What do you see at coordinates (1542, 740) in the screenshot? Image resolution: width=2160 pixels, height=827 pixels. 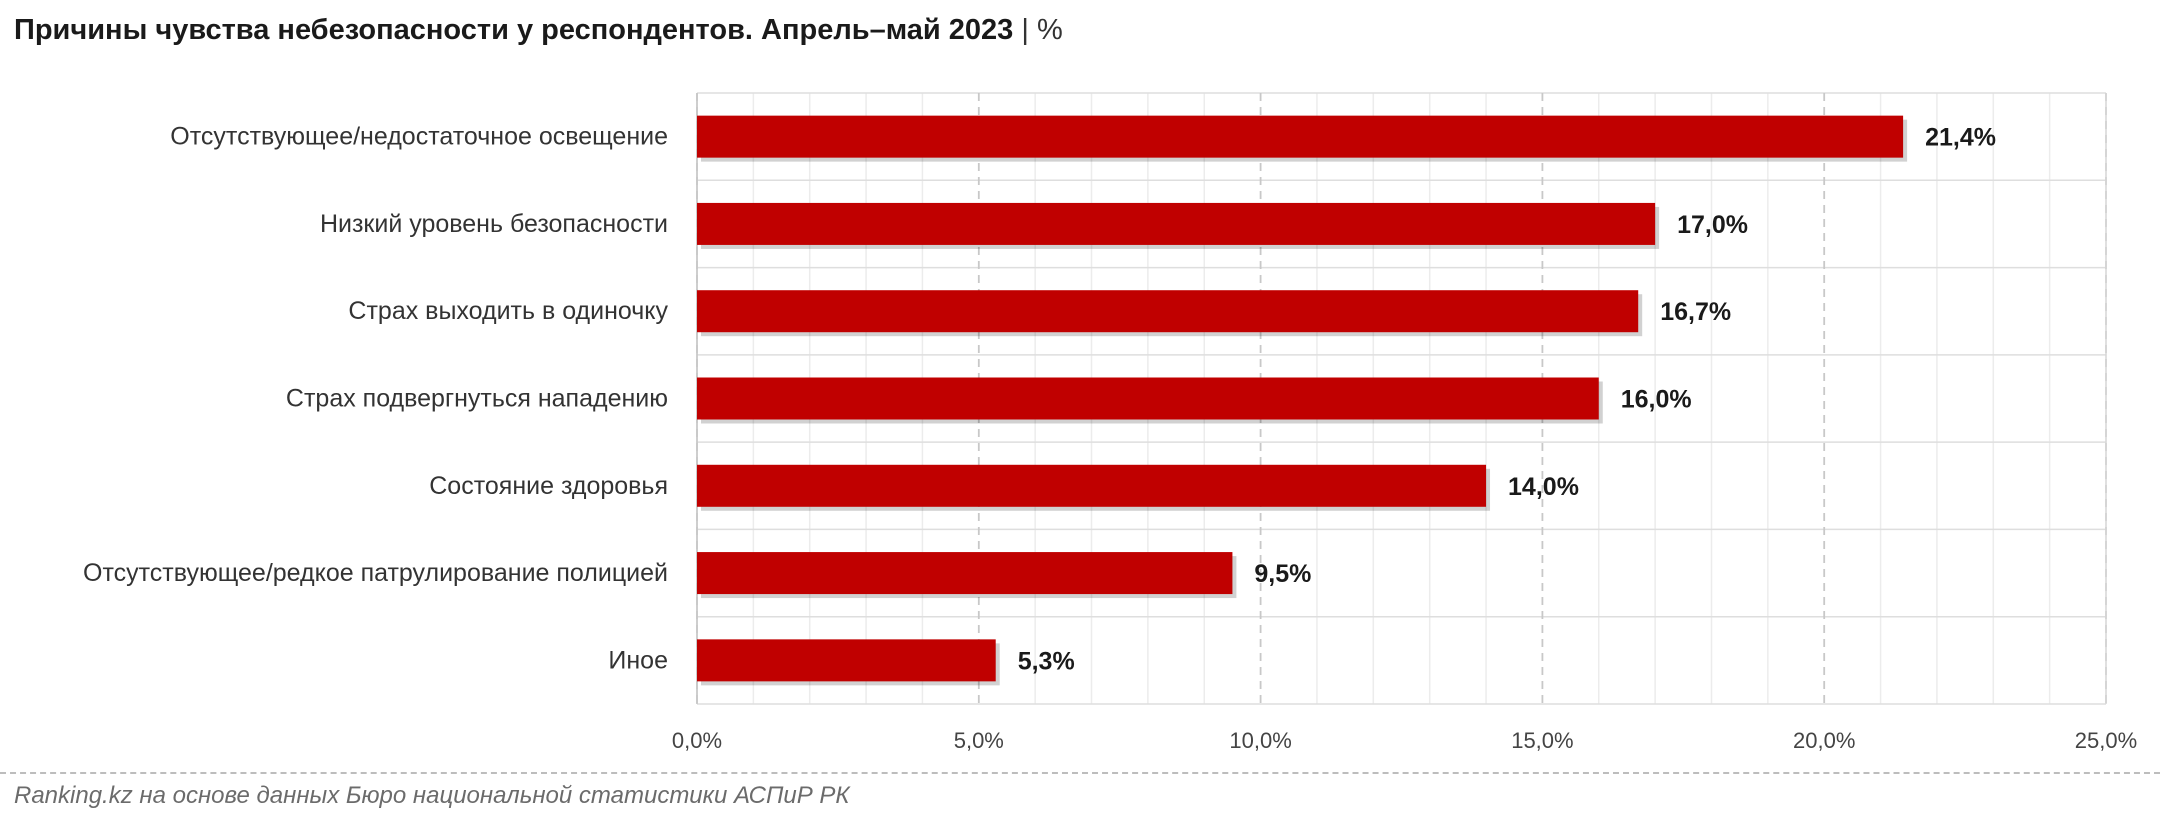 I see `x-tick-label: 15,0%` at bounding box center [1542, 740].